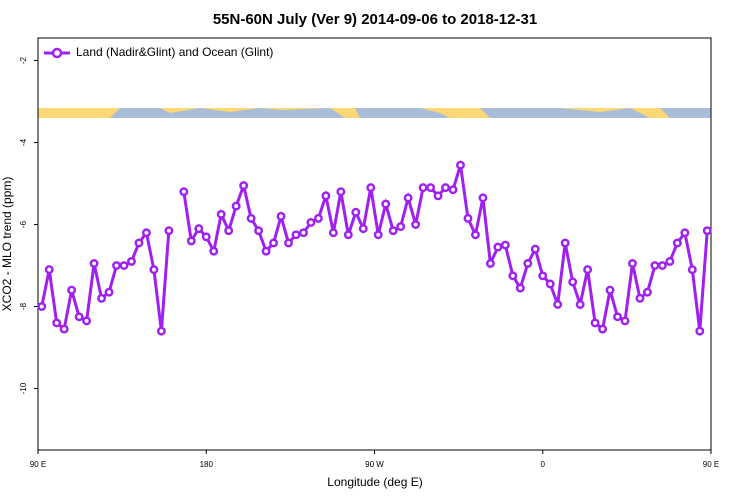 The image size is (750, 500). What do you see at coordinates (23, 60) in the screenshot?
I see `y-tick-label: -2` at bounding box center [23, 60].